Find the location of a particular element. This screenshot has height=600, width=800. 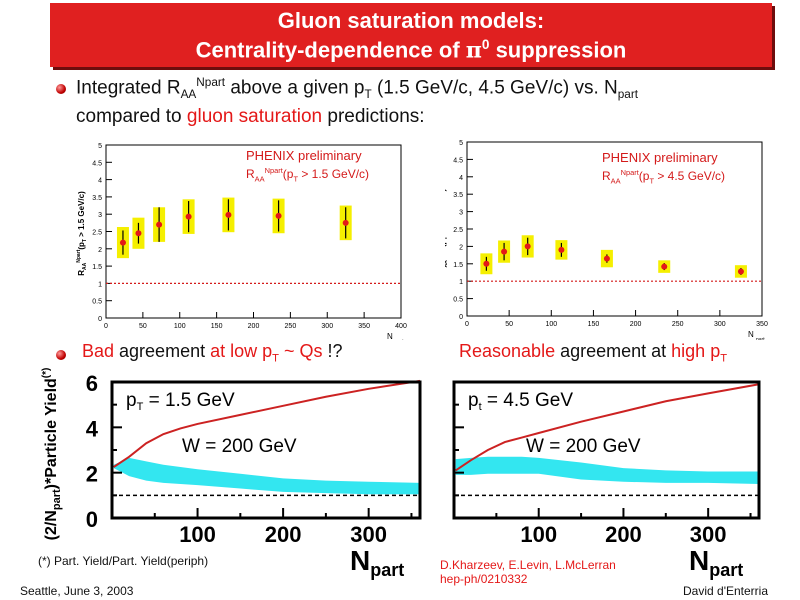

y-tick-label: 6 is located at coordinates (92, 383).